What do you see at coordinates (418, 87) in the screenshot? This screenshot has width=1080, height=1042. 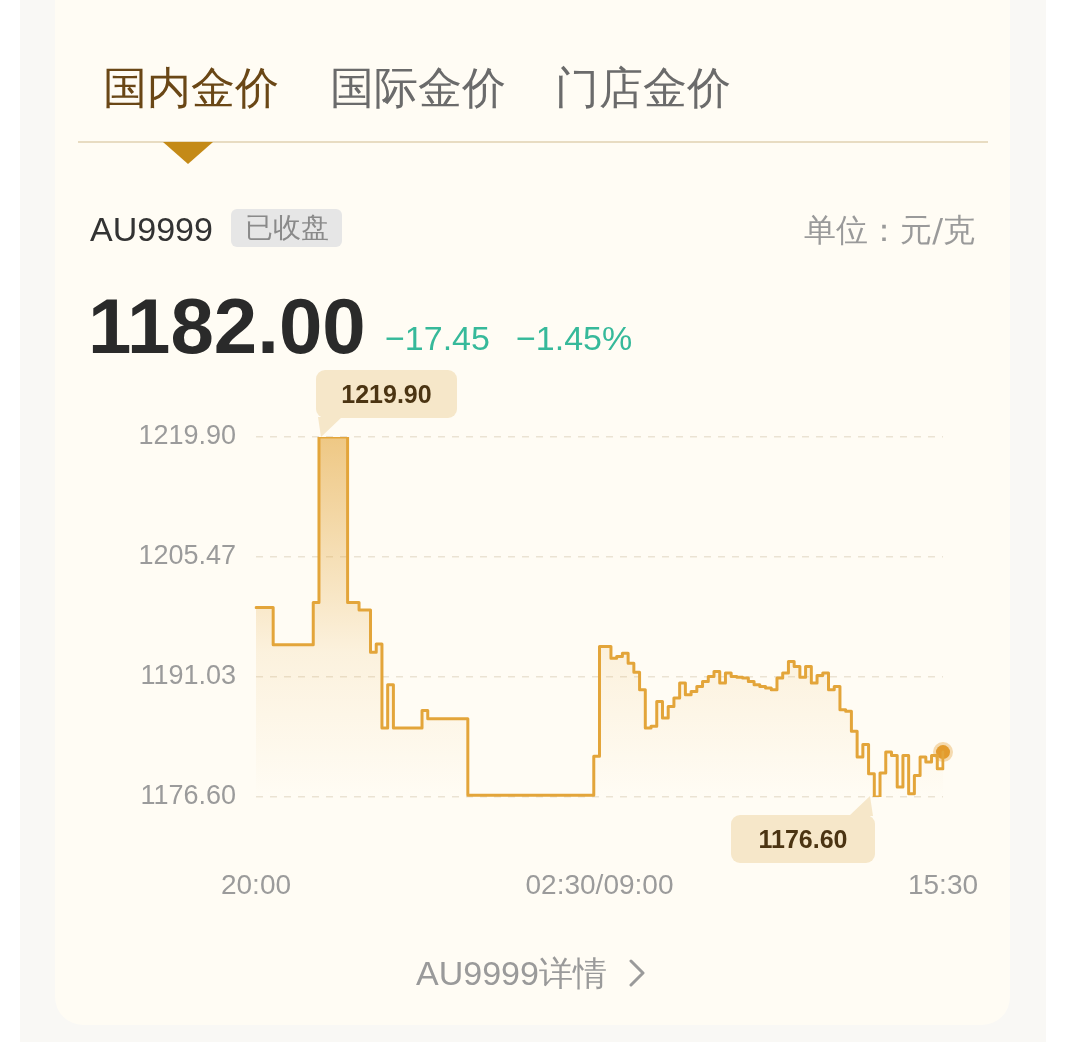 I see `text: 国际金价` at bounding box center [418, 87].